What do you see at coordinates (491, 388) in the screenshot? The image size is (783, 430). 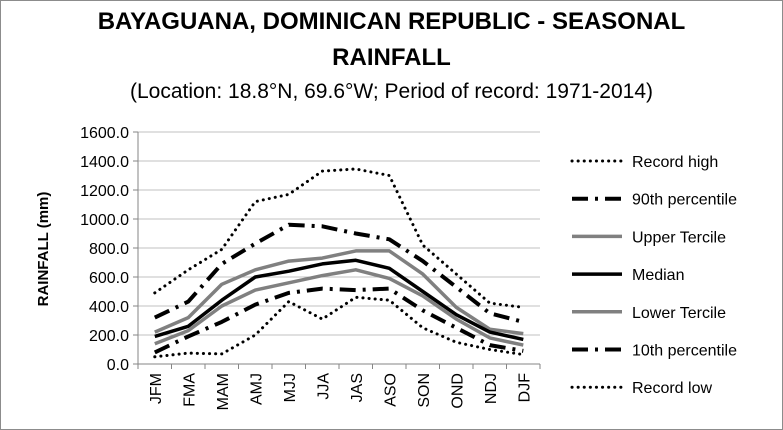 I see `x-tick-label-ndj: NDJ` at bounding box center [491, 388].